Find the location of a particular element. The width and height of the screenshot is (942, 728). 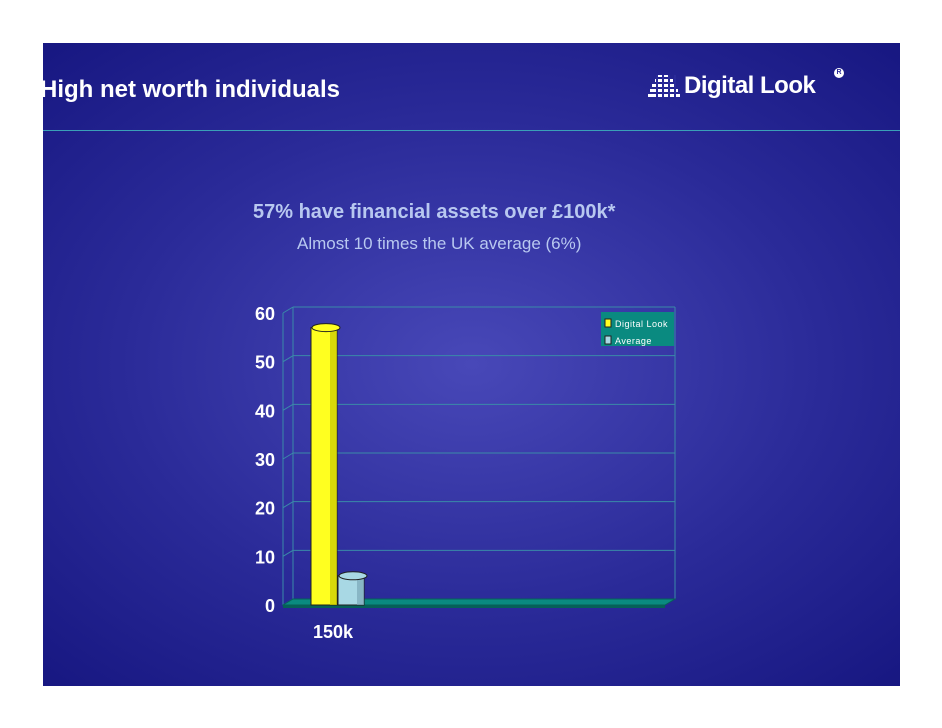

legend: Digital Look Average is located at coordinates (637, 329).